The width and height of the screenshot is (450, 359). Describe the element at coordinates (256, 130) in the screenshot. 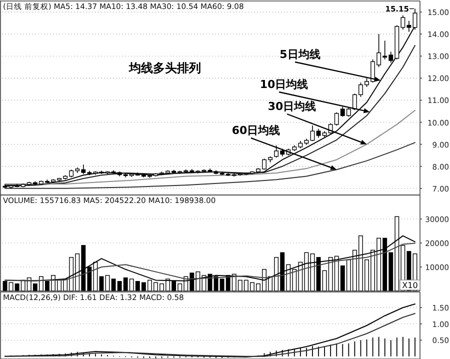

I see `annotation: 60日均线` at that location.